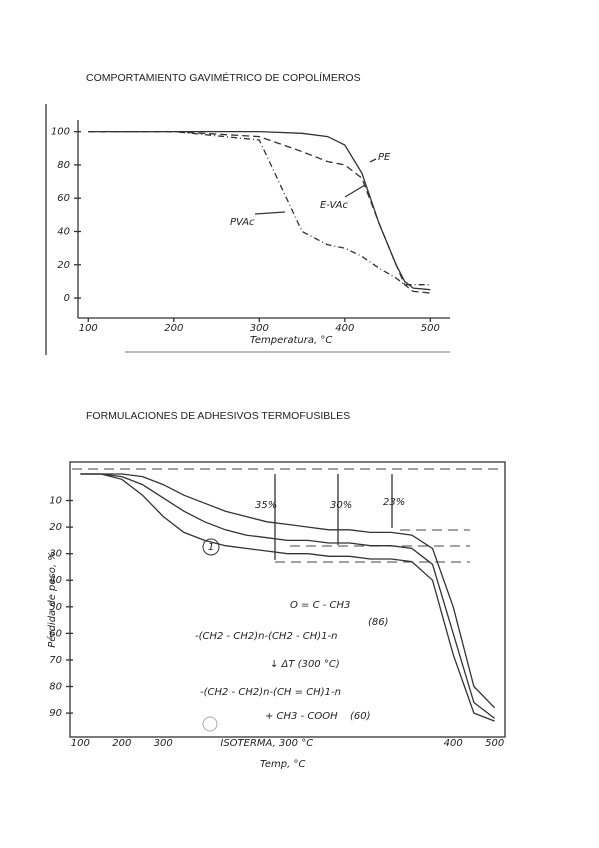 The height and width of the screenshot is (848, 599). I want to click on annotation: -(CH2 - CH2)n-(CH = CH)1-n, so click(270, 692).